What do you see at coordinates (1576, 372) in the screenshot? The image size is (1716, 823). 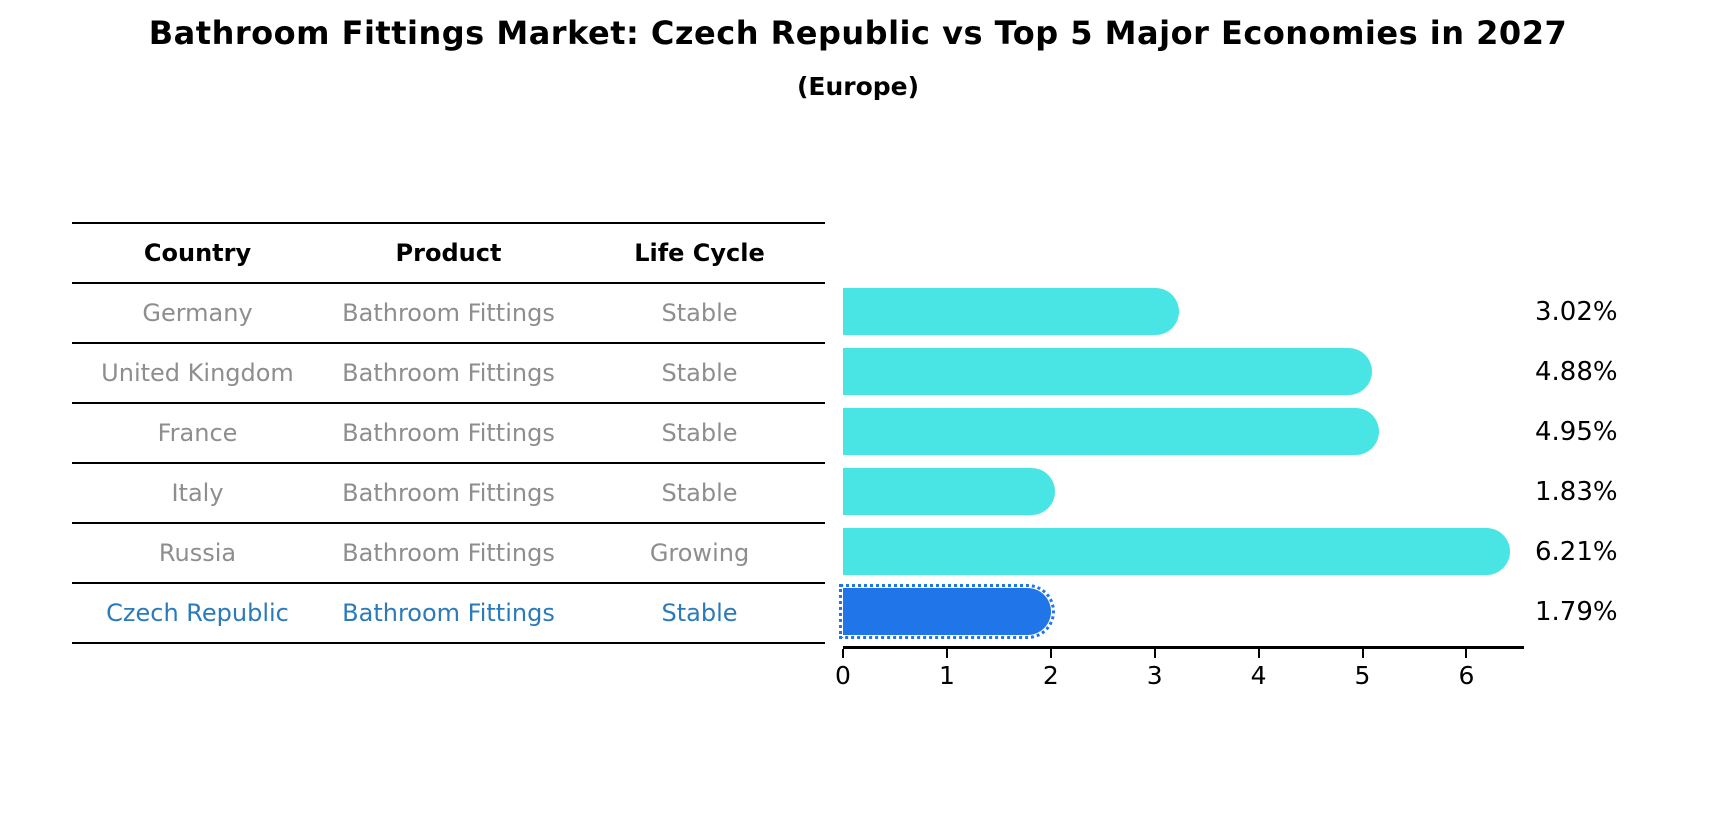 I see `value-label-united-kingdom: 4.88%` at bounding box center [1576, 372].